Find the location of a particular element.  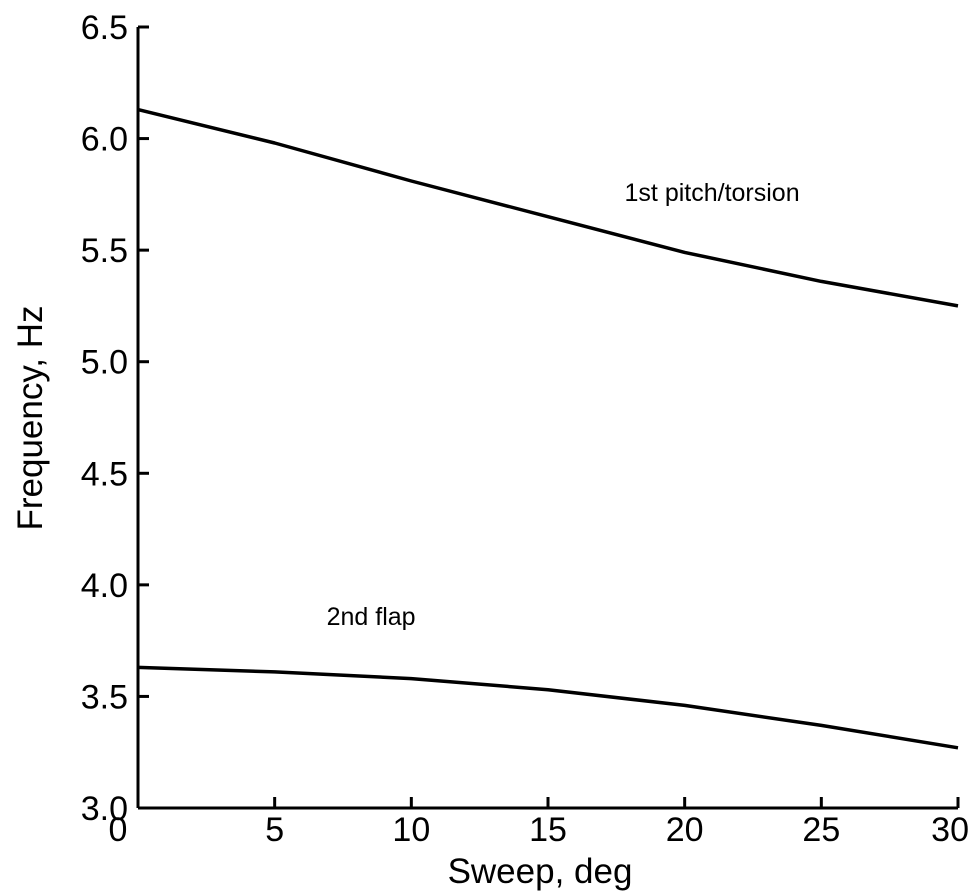

x-axis-title: Sweep, deg is located at coordinates (540, 871).